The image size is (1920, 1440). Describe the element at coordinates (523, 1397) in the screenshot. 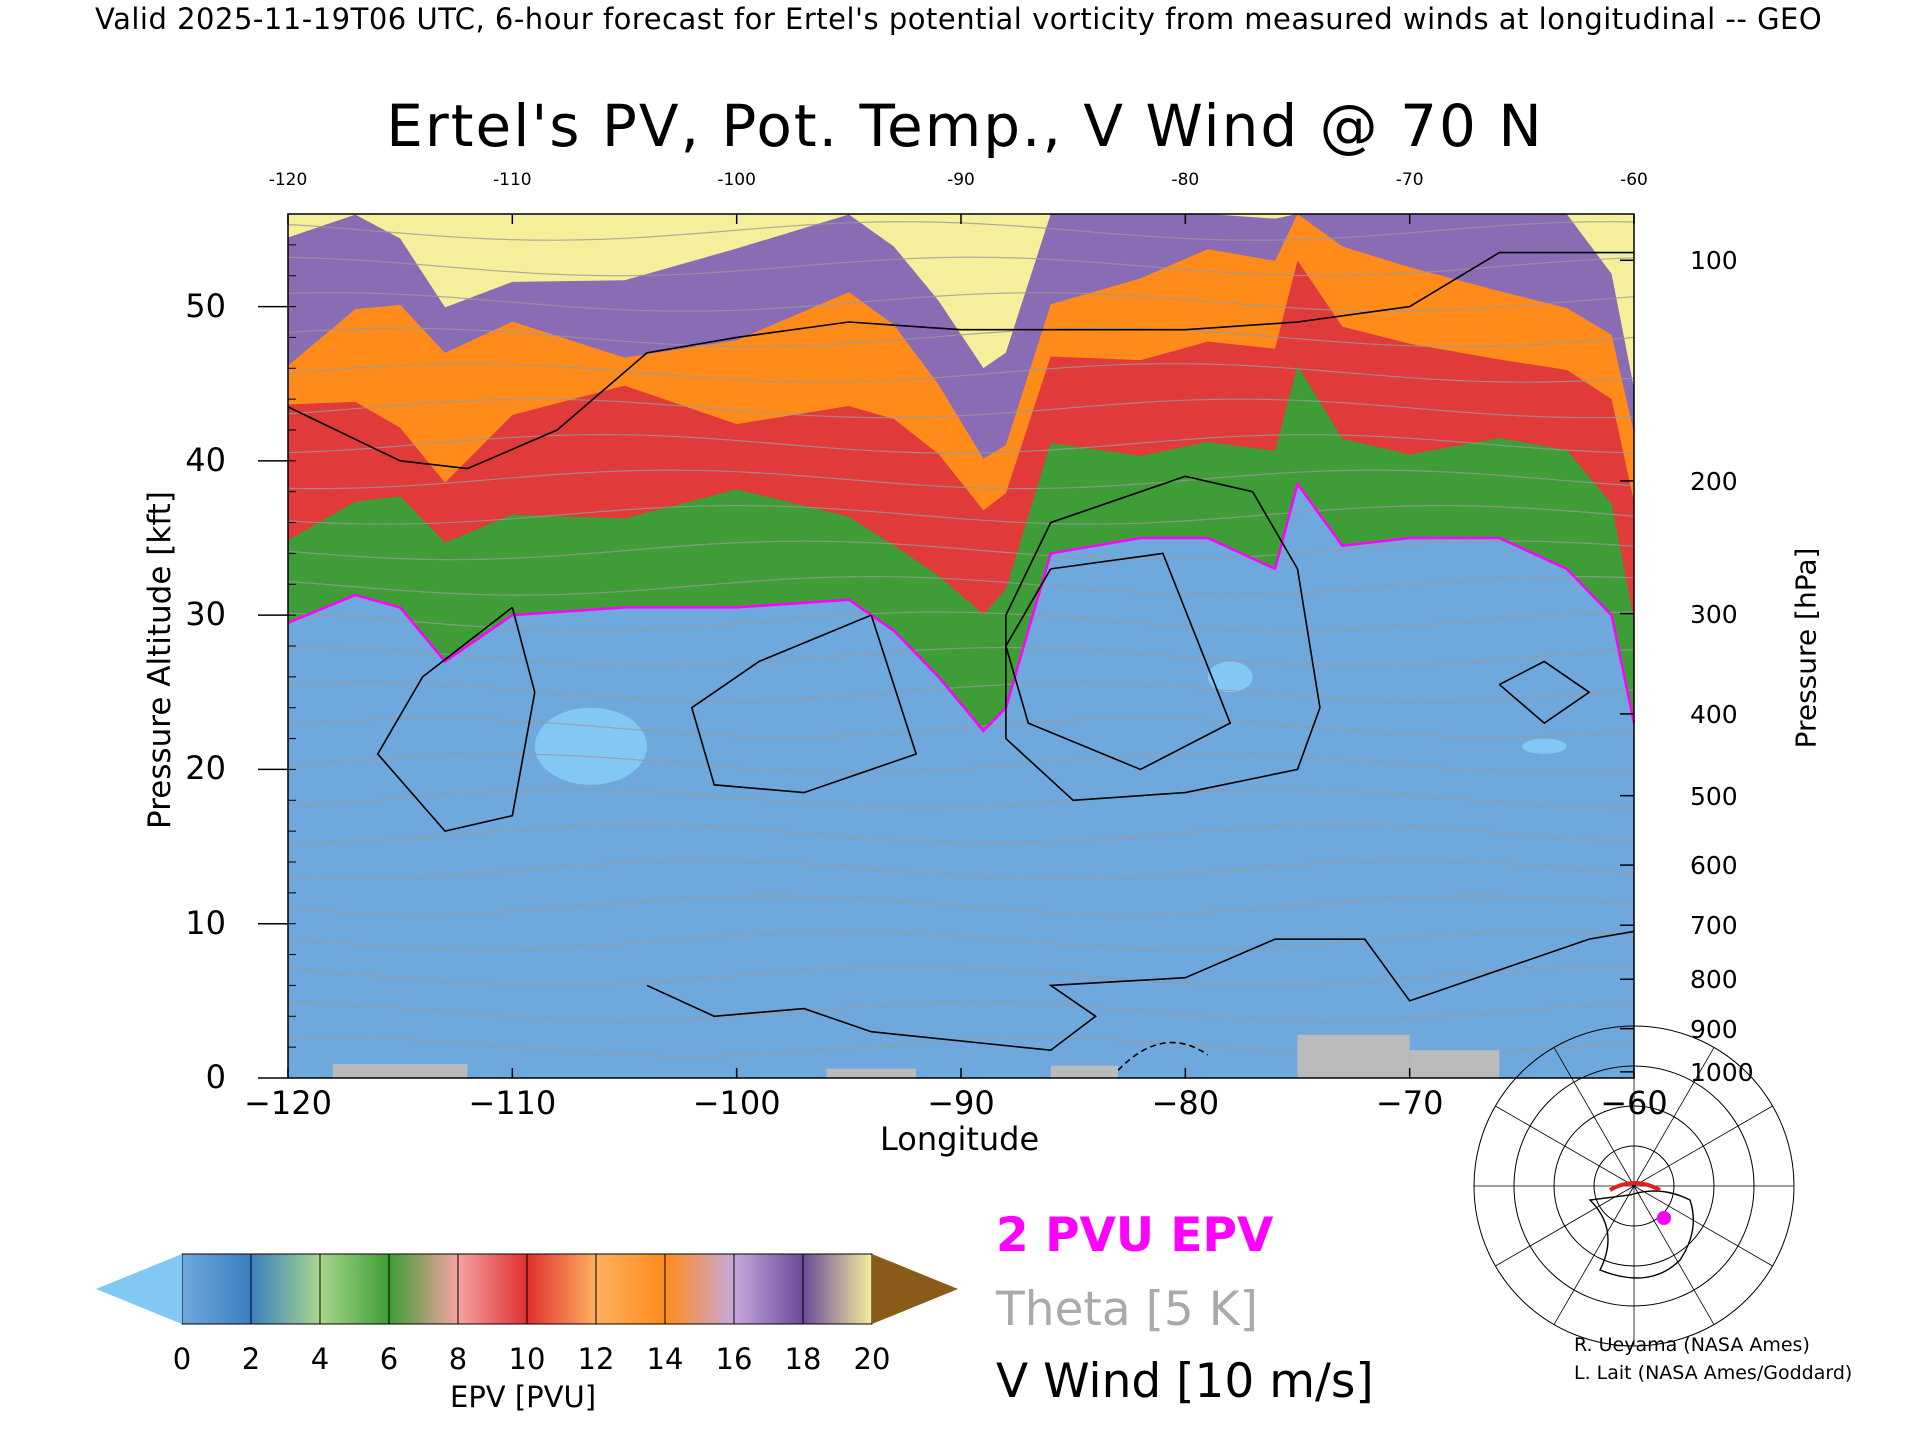

I see `colorbar-label: EPV [PVU]` at that location.